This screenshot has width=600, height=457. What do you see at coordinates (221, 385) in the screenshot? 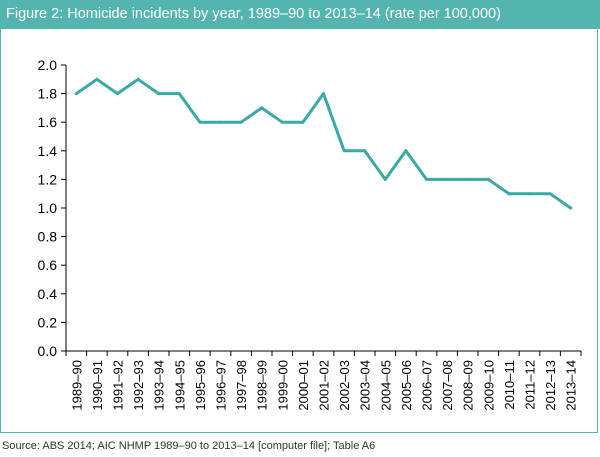
I see `x-tick-label: 1996–97` at bounding box center [221, 385].